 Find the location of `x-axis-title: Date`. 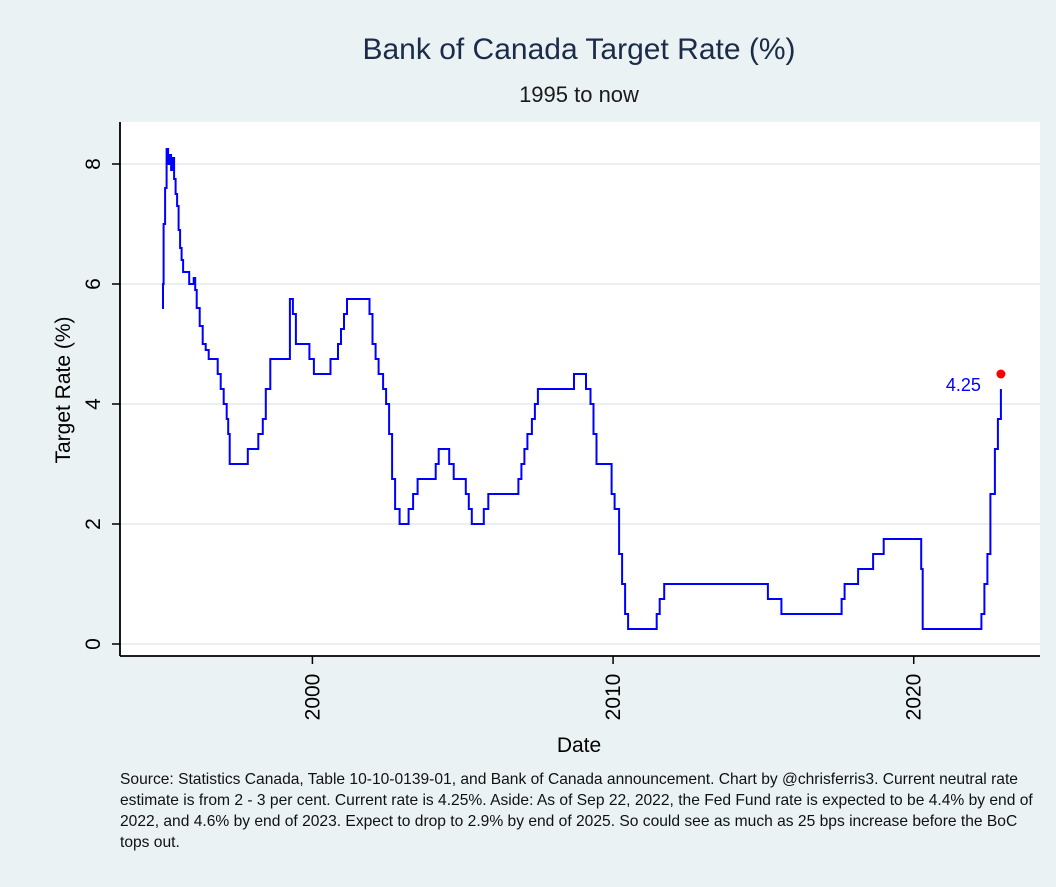

x-axis-title: Date is located at coordinates (579, 745).